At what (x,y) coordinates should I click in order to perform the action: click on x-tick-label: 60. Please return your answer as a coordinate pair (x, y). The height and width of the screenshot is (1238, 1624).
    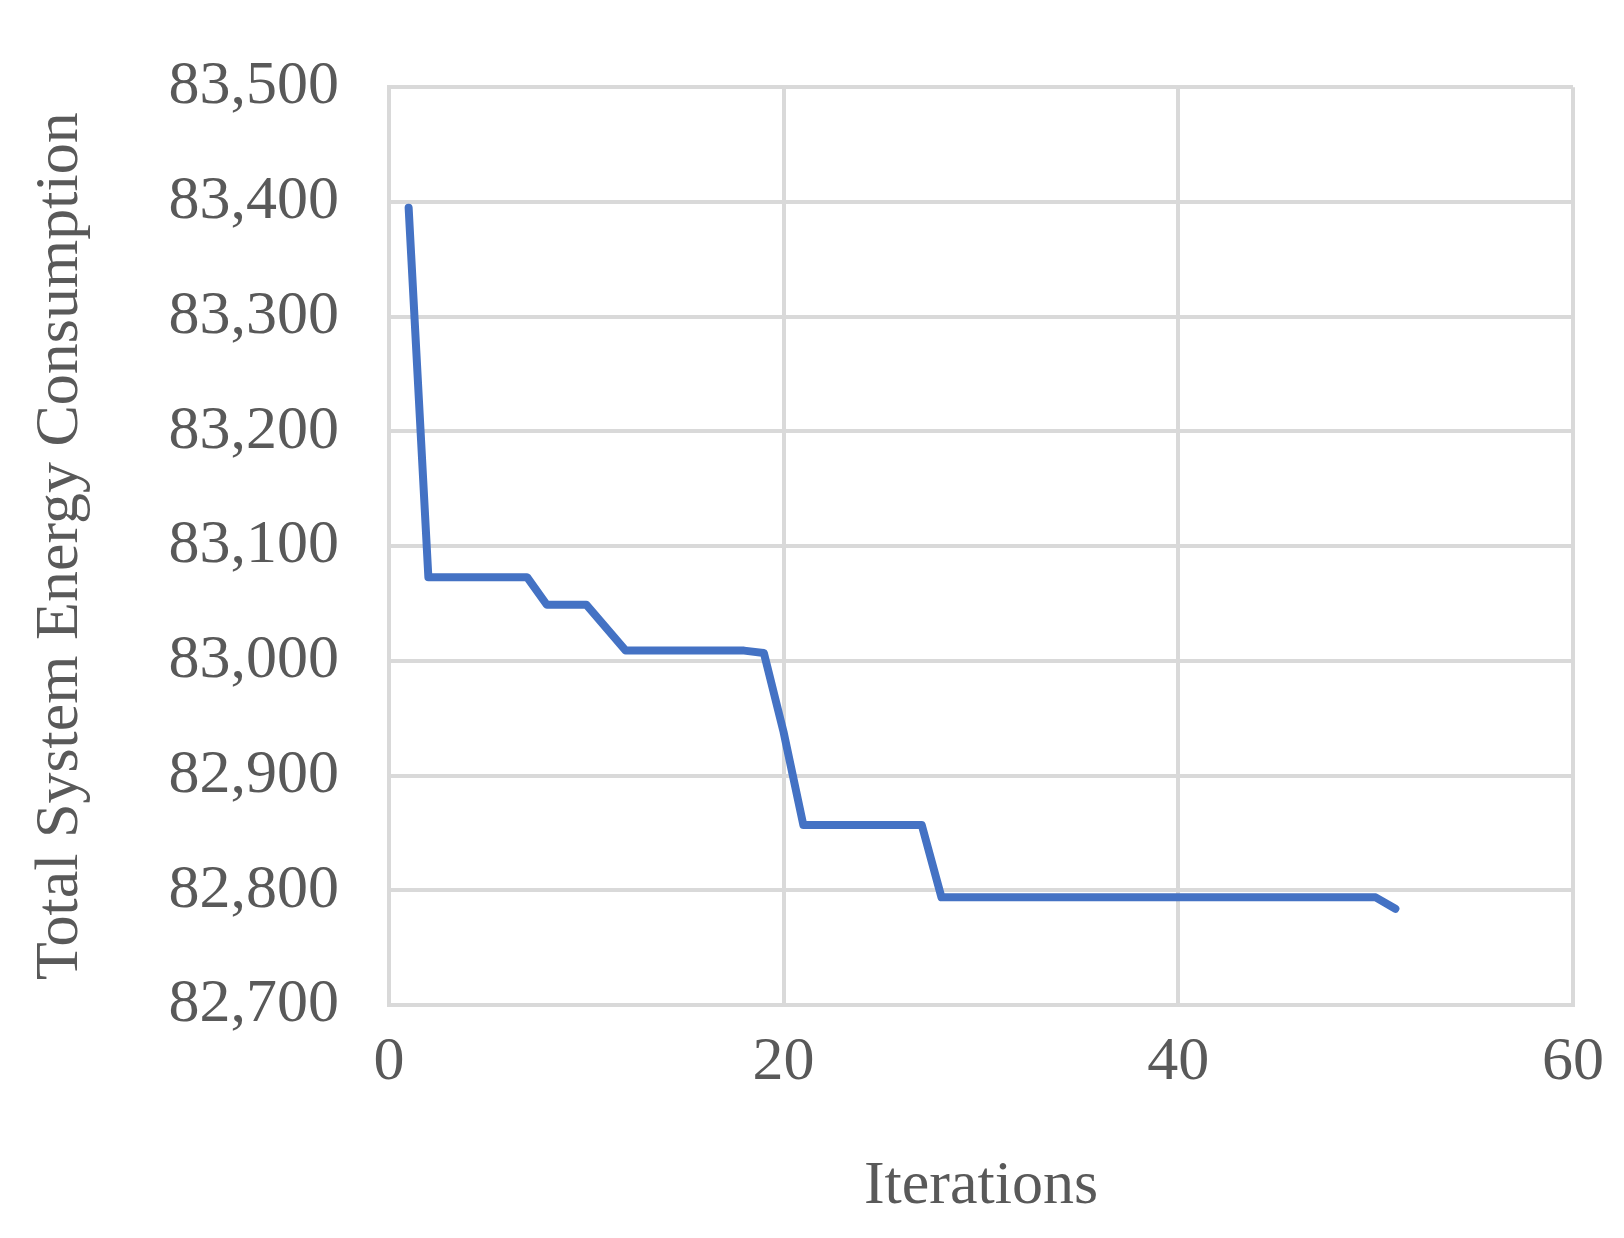
    Looking at the image, I should click on (1573, 1057).